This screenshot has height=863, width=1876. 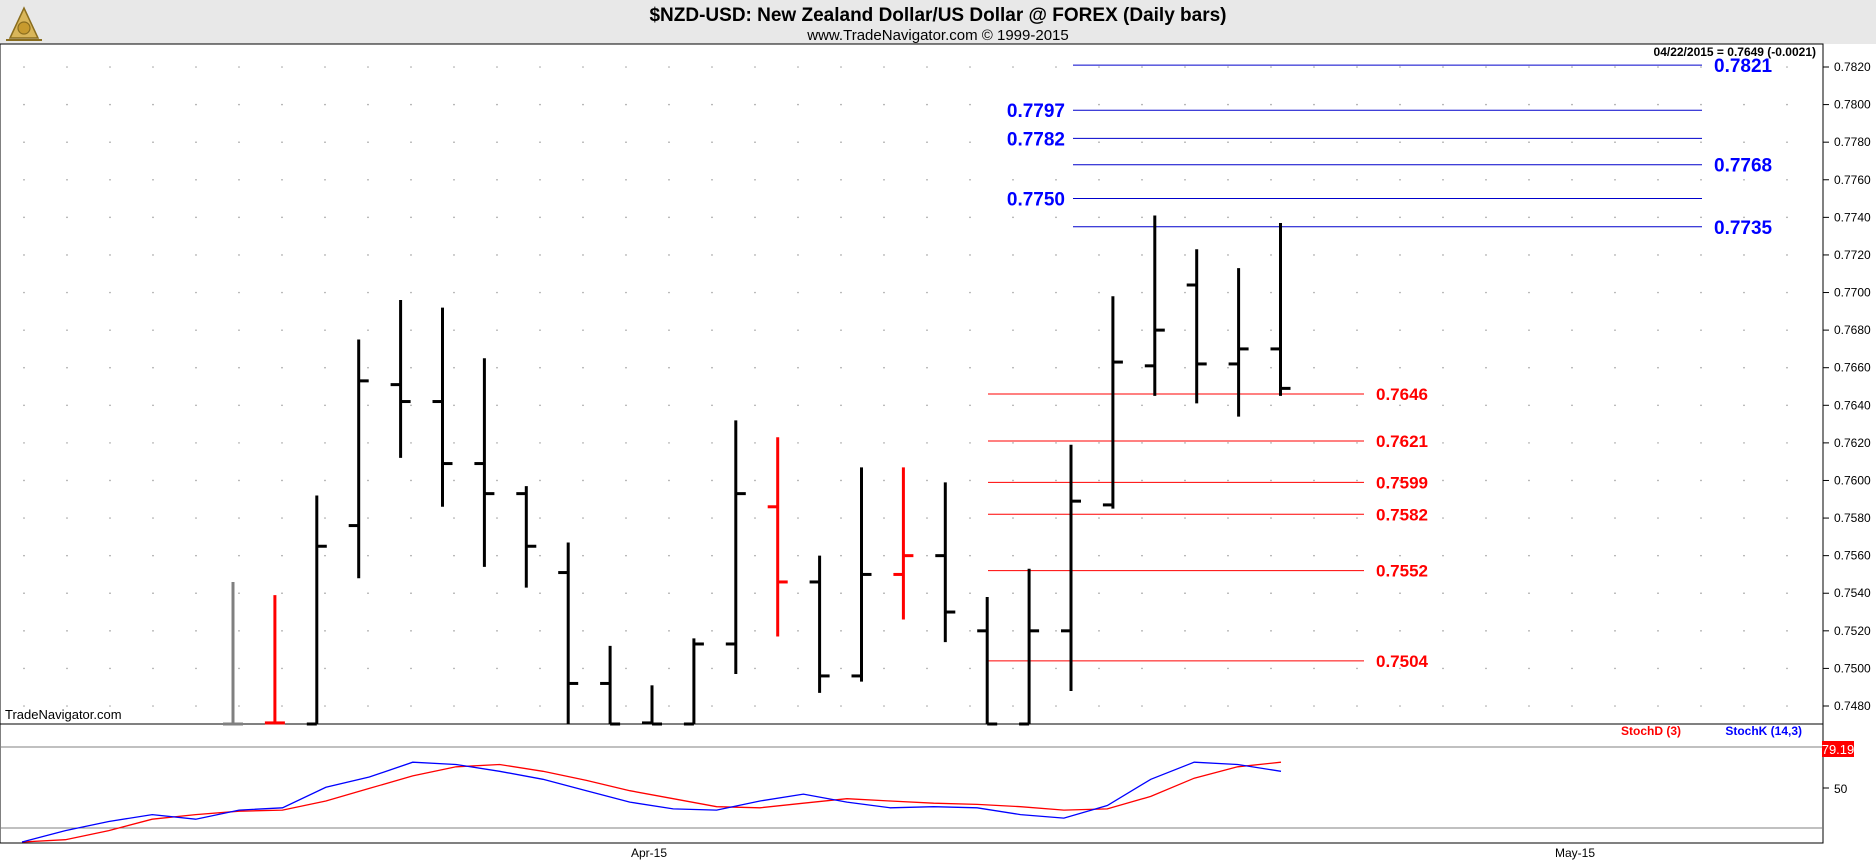 What do you see at coordinates (1852, 631) in the screenshot?
I see `price-tick-label: 0.7520` at bounding box center [1852, 631].